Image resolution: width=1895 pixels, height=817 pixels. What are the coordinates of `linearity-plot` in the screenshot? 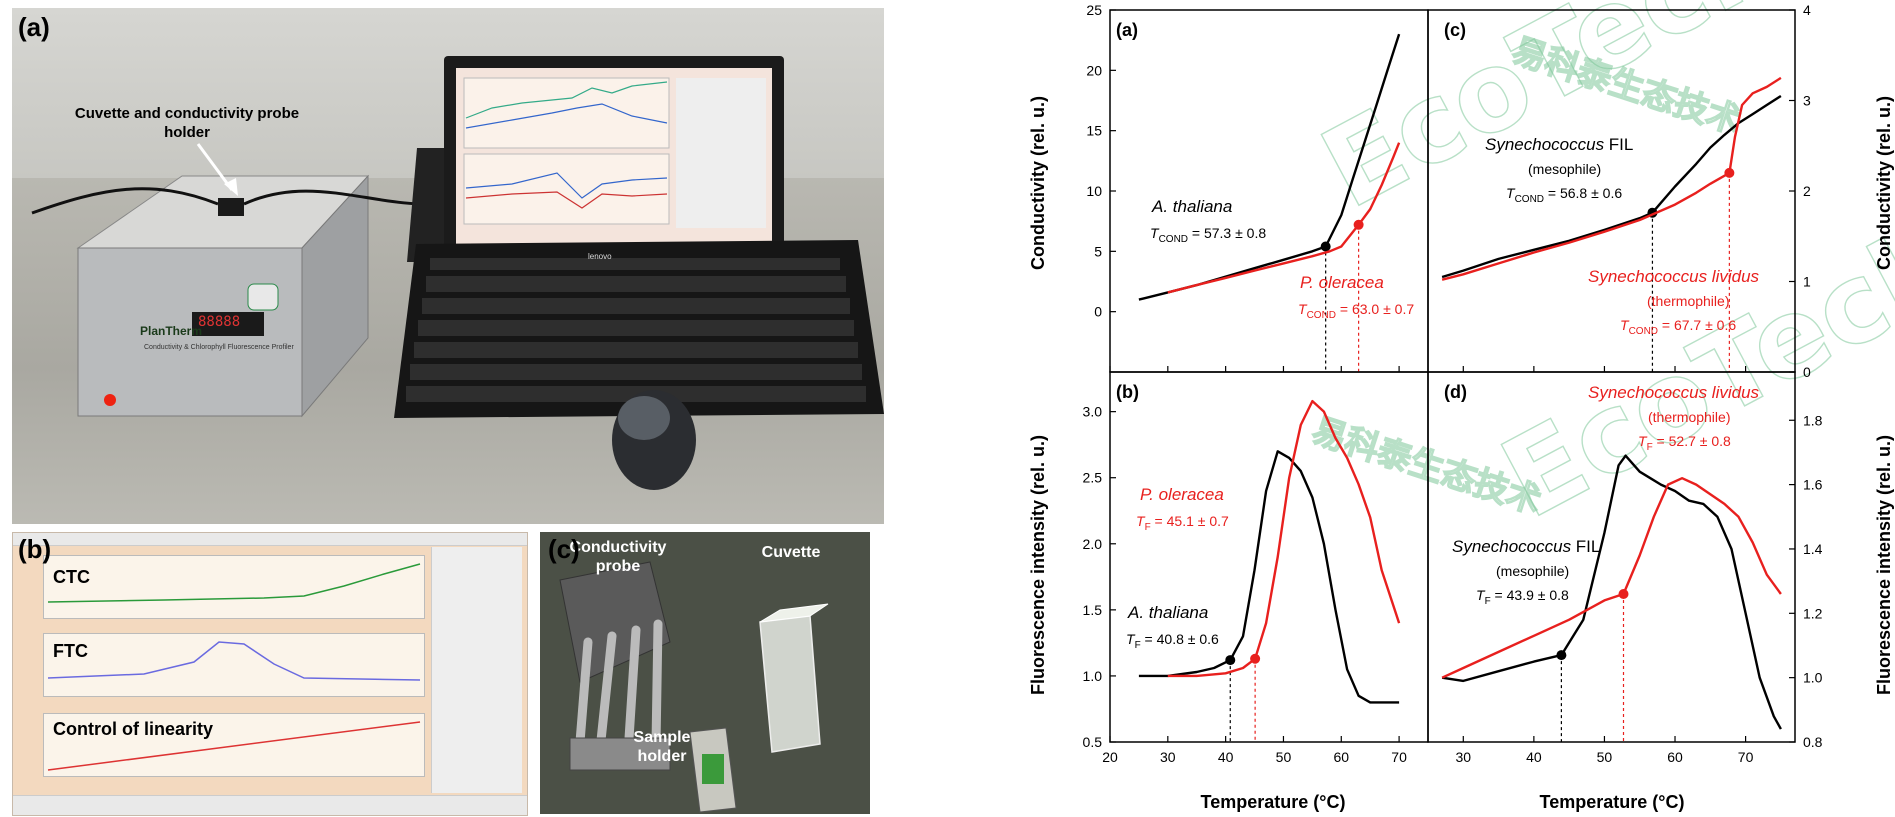 It's located at (234, 745).